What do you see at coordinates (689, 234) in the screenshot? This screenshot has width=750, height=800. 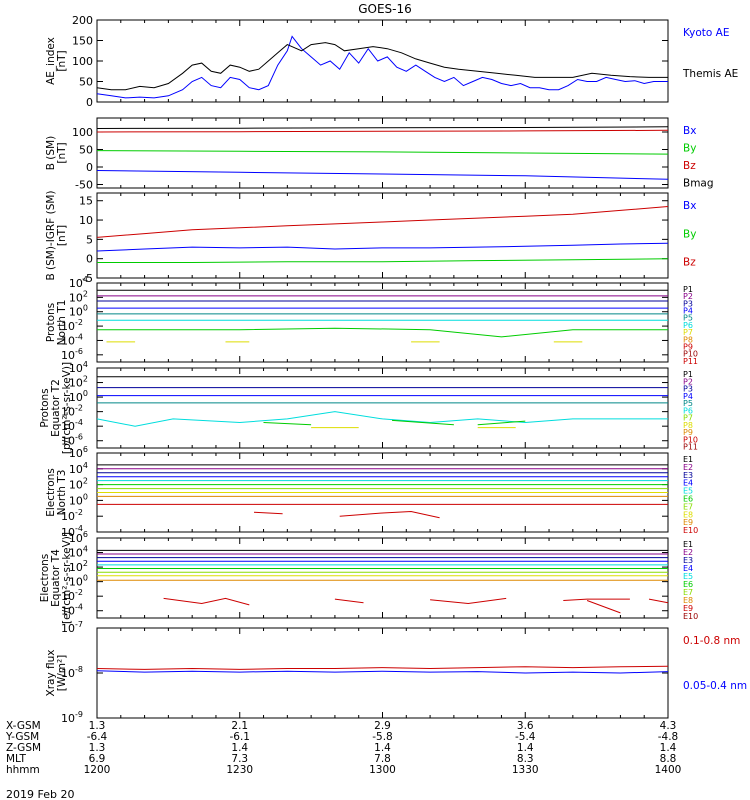 I see `legend-label: By` at bounding box center [689, 234].